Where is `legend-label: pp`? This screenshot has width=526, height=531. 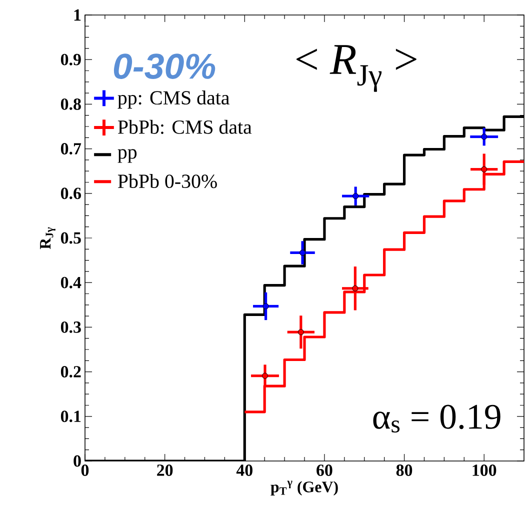 legend-label: pp is located at coordinates (127, 156).